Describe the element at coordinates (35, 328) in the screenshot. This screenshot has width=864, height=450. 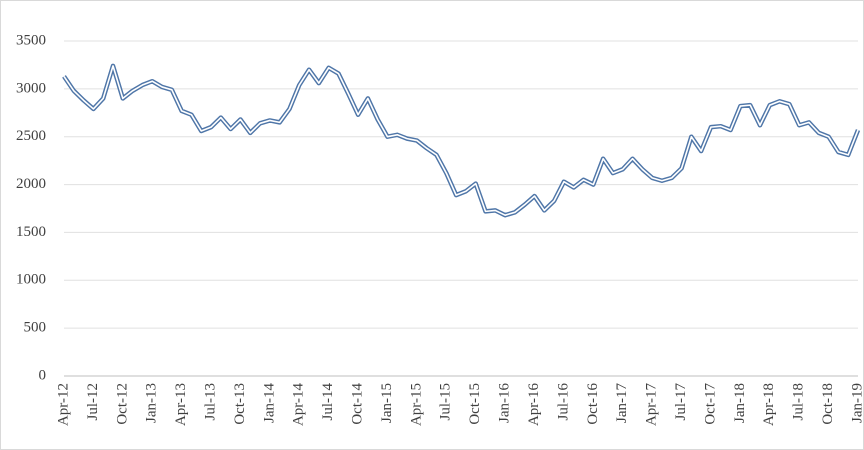
I see `y-tick-label: 500` at that location.